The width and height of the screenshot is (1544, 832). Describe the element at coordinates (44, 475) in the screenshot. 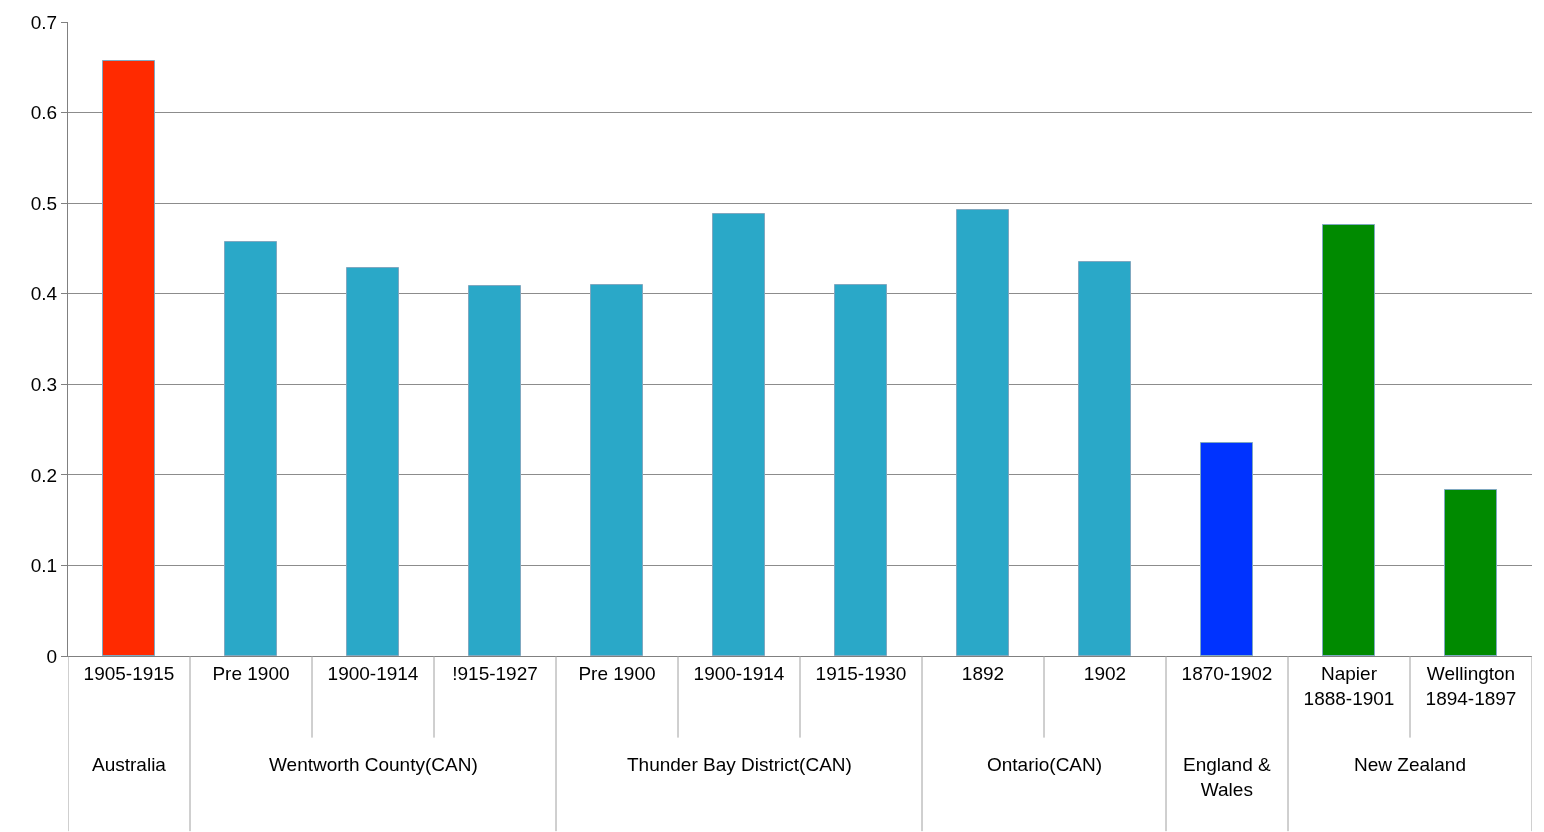

I see `y-tick-label: 0.2` at that location.